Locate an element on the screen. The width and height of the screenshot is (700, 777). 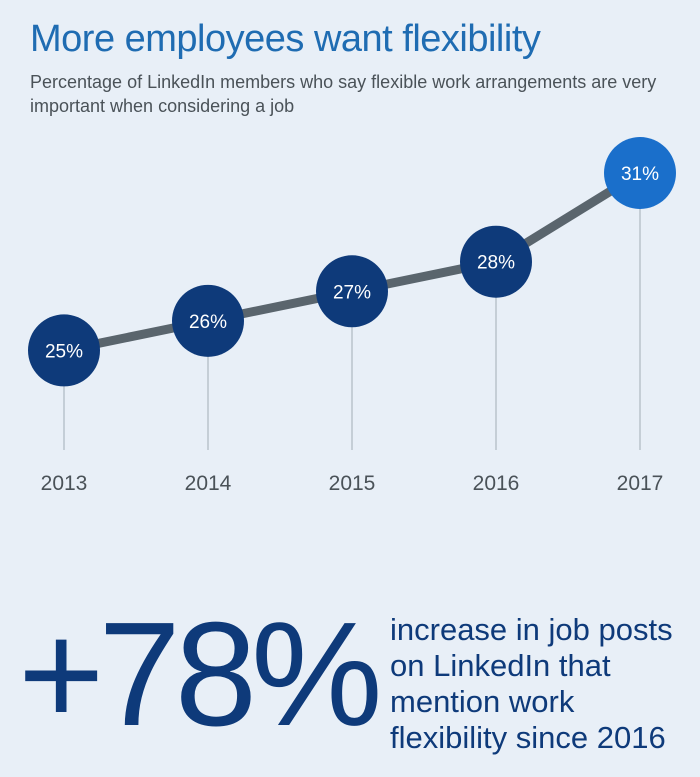
data-point-2017 is located at coordinates (640, 173).